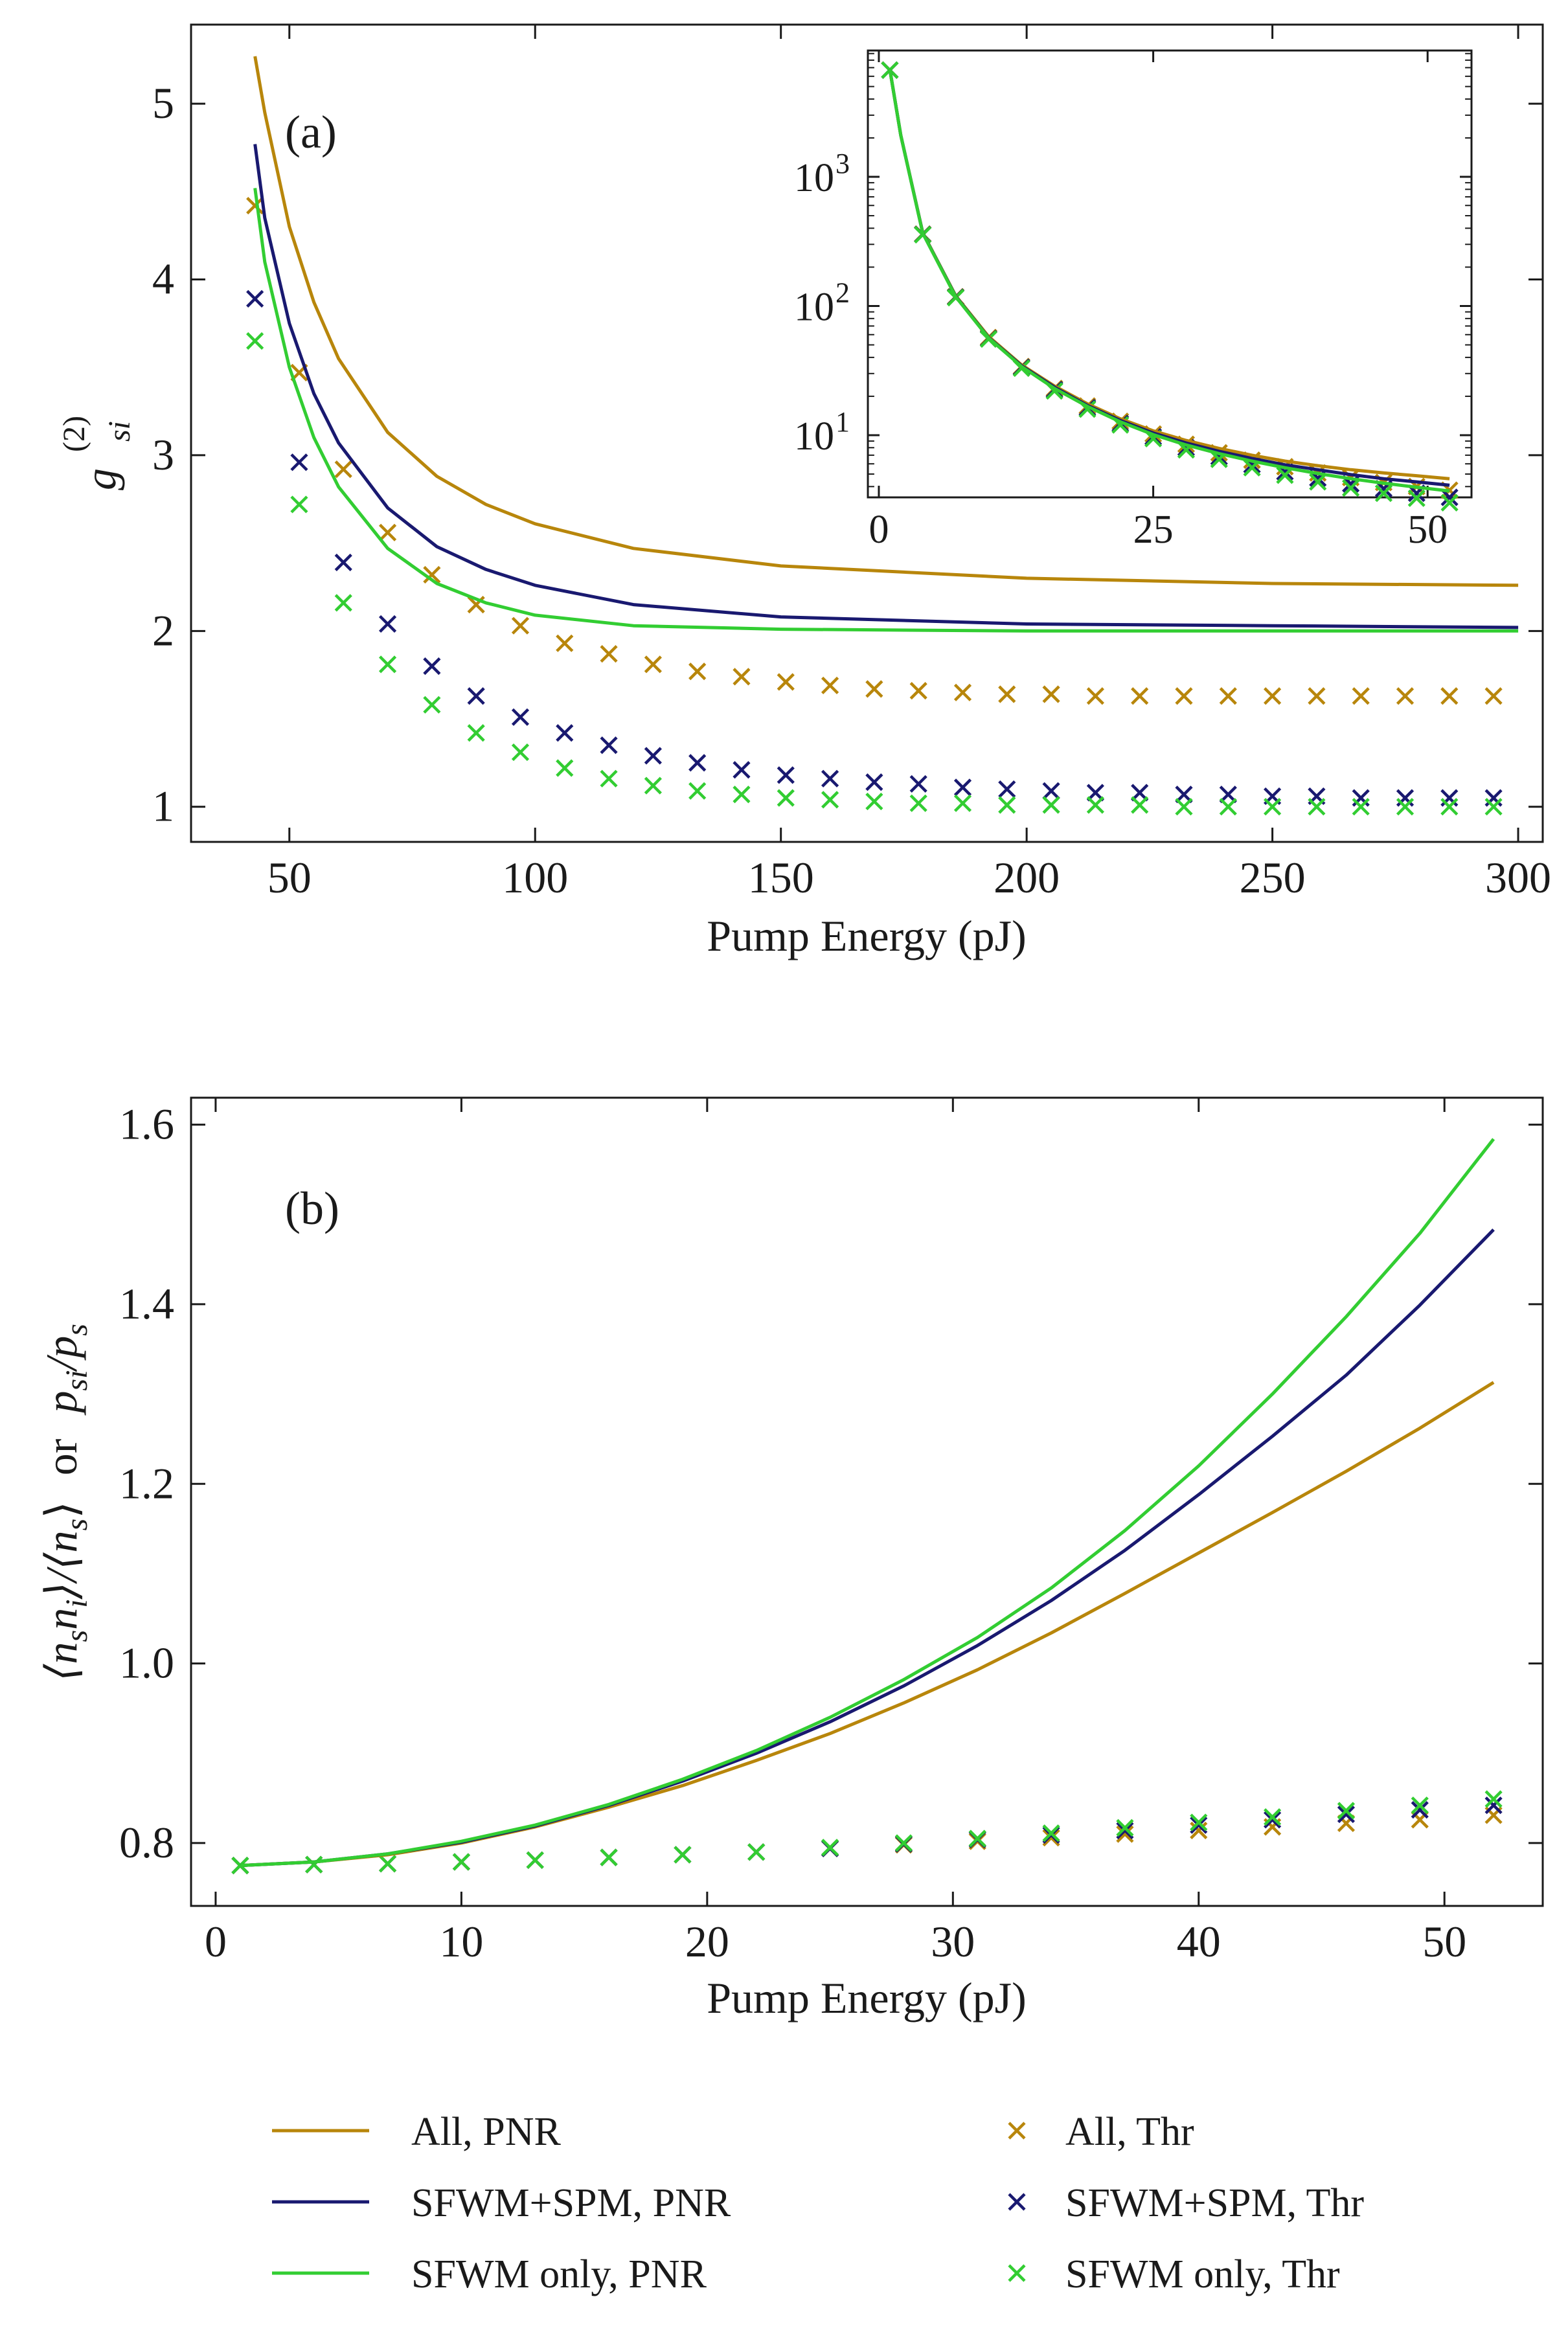  What do you see at coordinates (814, 178) in the screenshot?
I see `ytick-label-a_inset-2: 10` at bounding box center [814, 178].